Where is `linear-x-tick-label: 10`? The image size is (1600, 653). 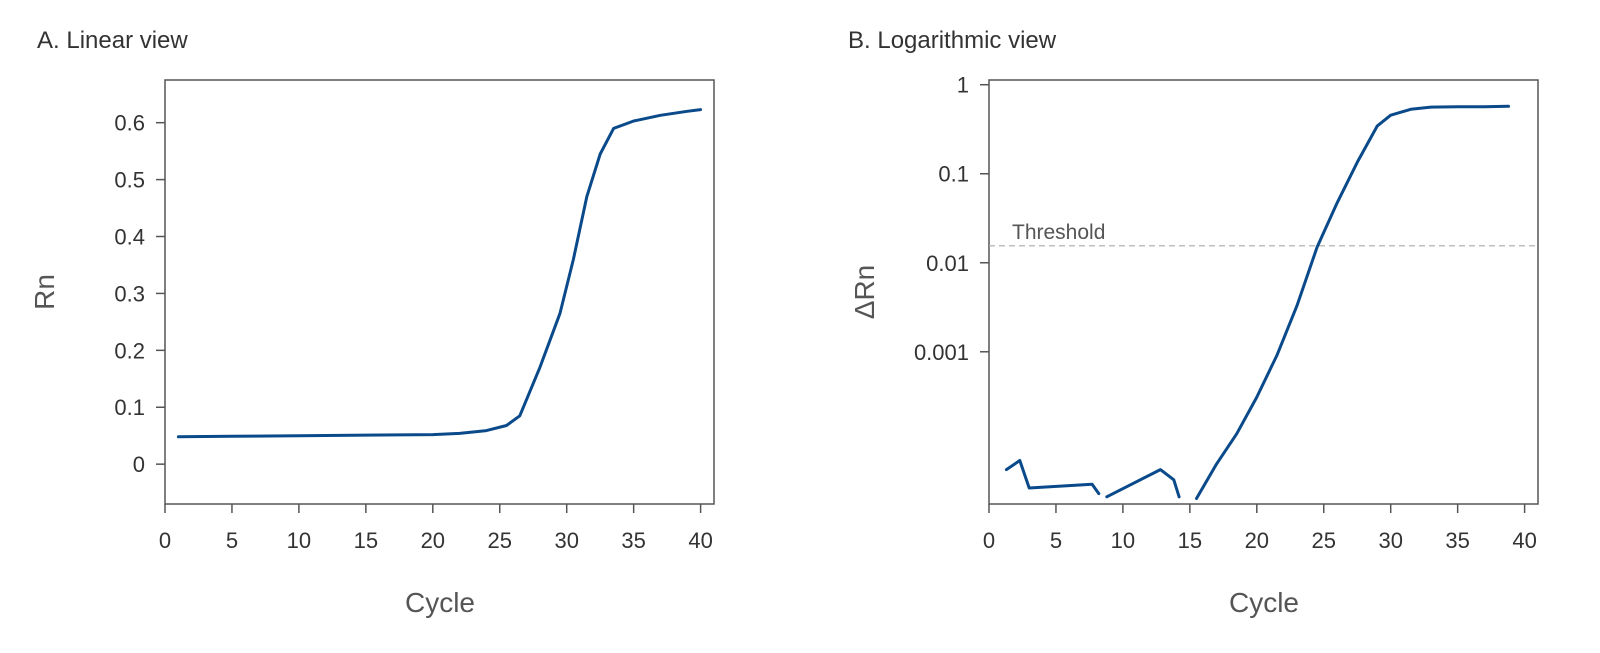 linear-x-tick-label: 10 is located at coordinates (299, 540).